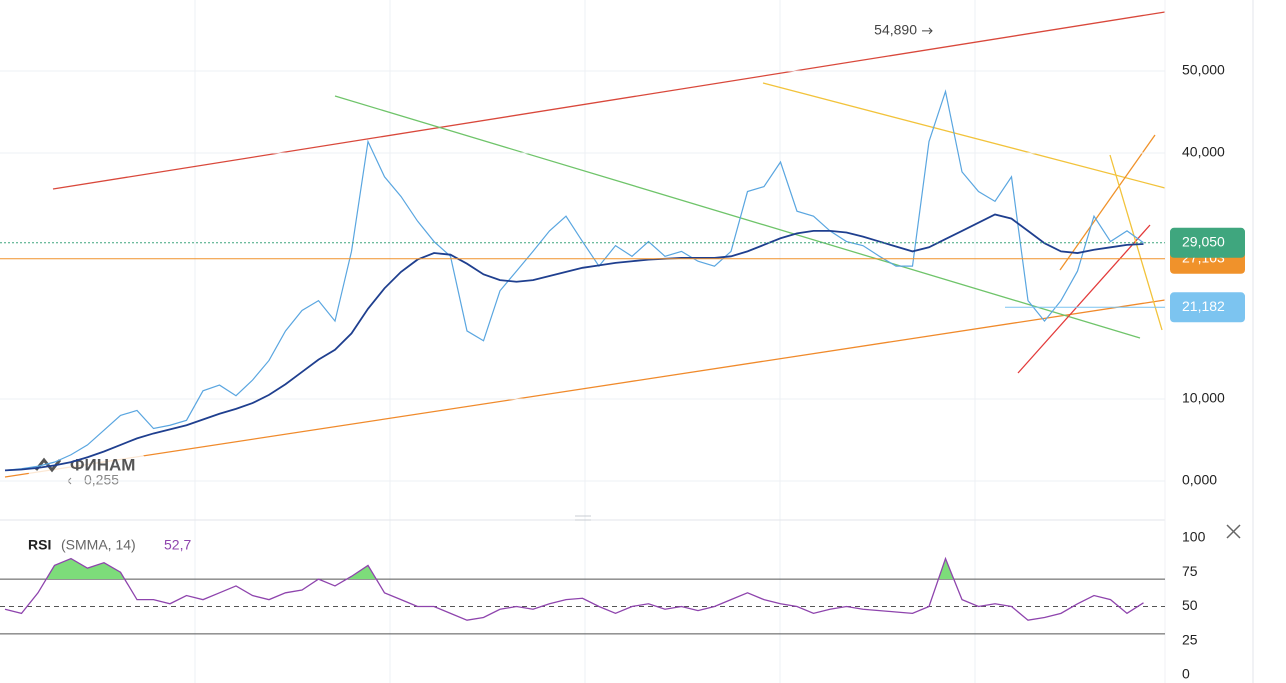 This screenshot has height=683, width=1286. What do you see at coordinates (1203, 152) in the screenshot?
I see `y-tick-label: 40,000` at bounding box center [1203, 152].